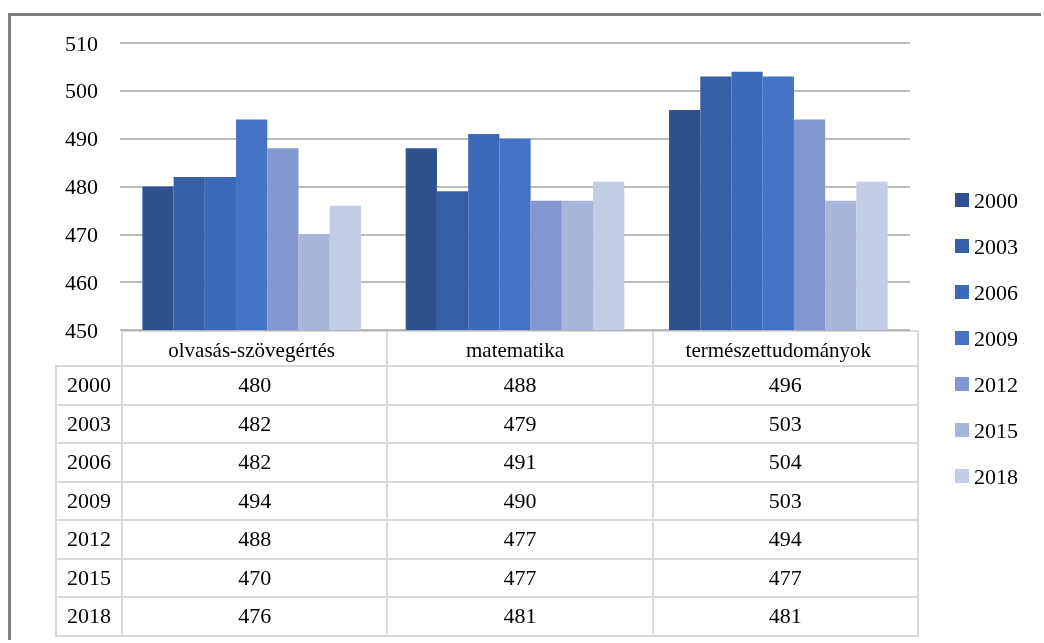  What do you see at coordinates (89, 462) in the screenshot?
I see `text: 2006` at bounding box center [89, 462].